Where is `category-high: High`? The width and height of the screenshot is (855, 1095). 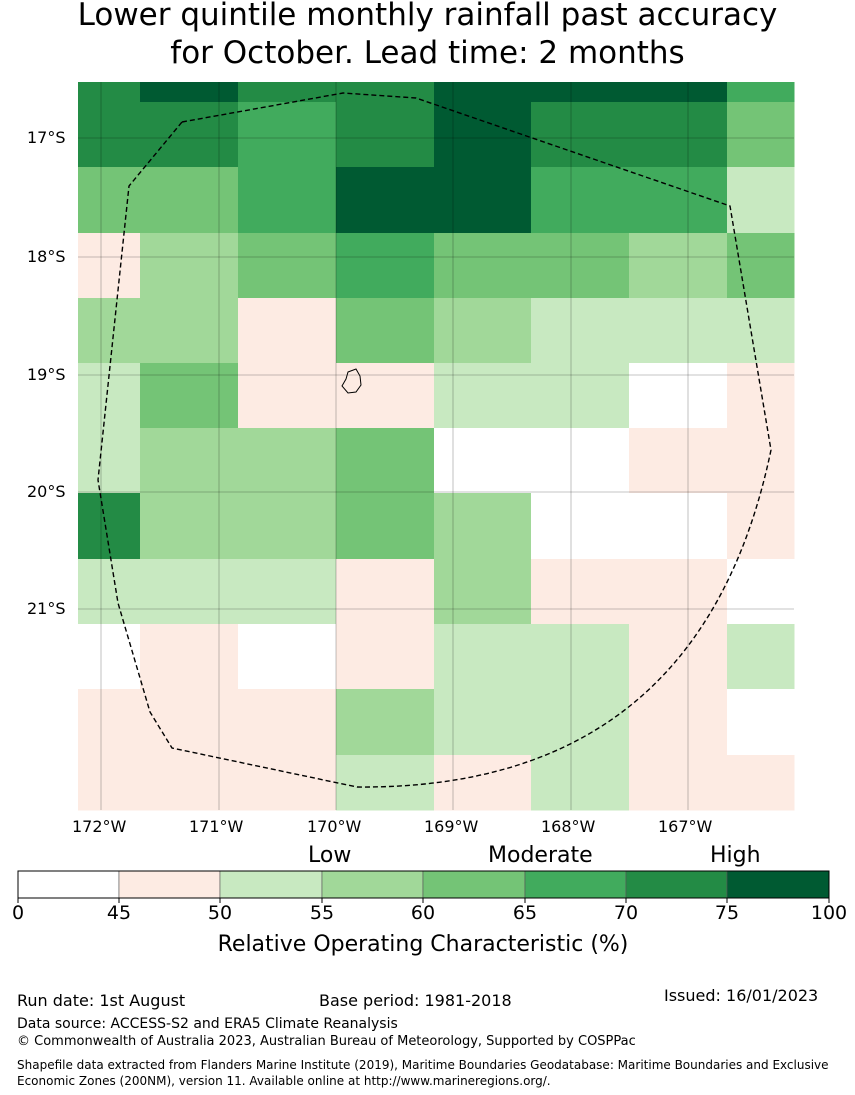
category-high: High is located at coordinates (735, 855).